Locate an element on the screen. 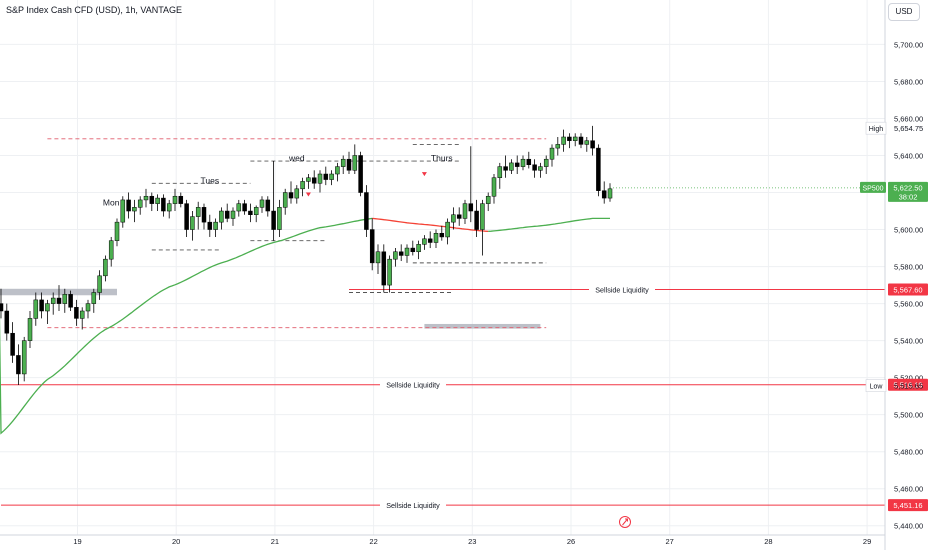 This screenshot has width=932, height=550. price-tick-label: 5,700.00 is located at coordinates (908, 44).